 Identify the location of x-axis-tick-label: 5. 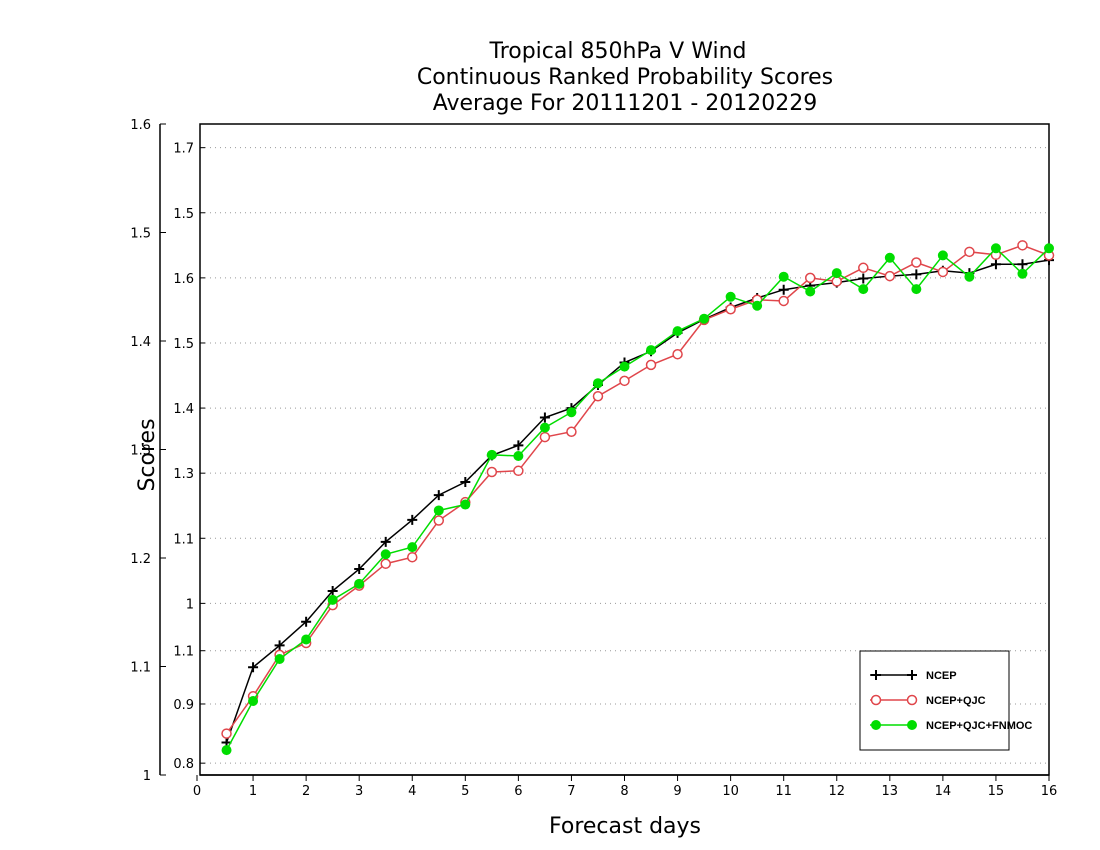
(465, 791).